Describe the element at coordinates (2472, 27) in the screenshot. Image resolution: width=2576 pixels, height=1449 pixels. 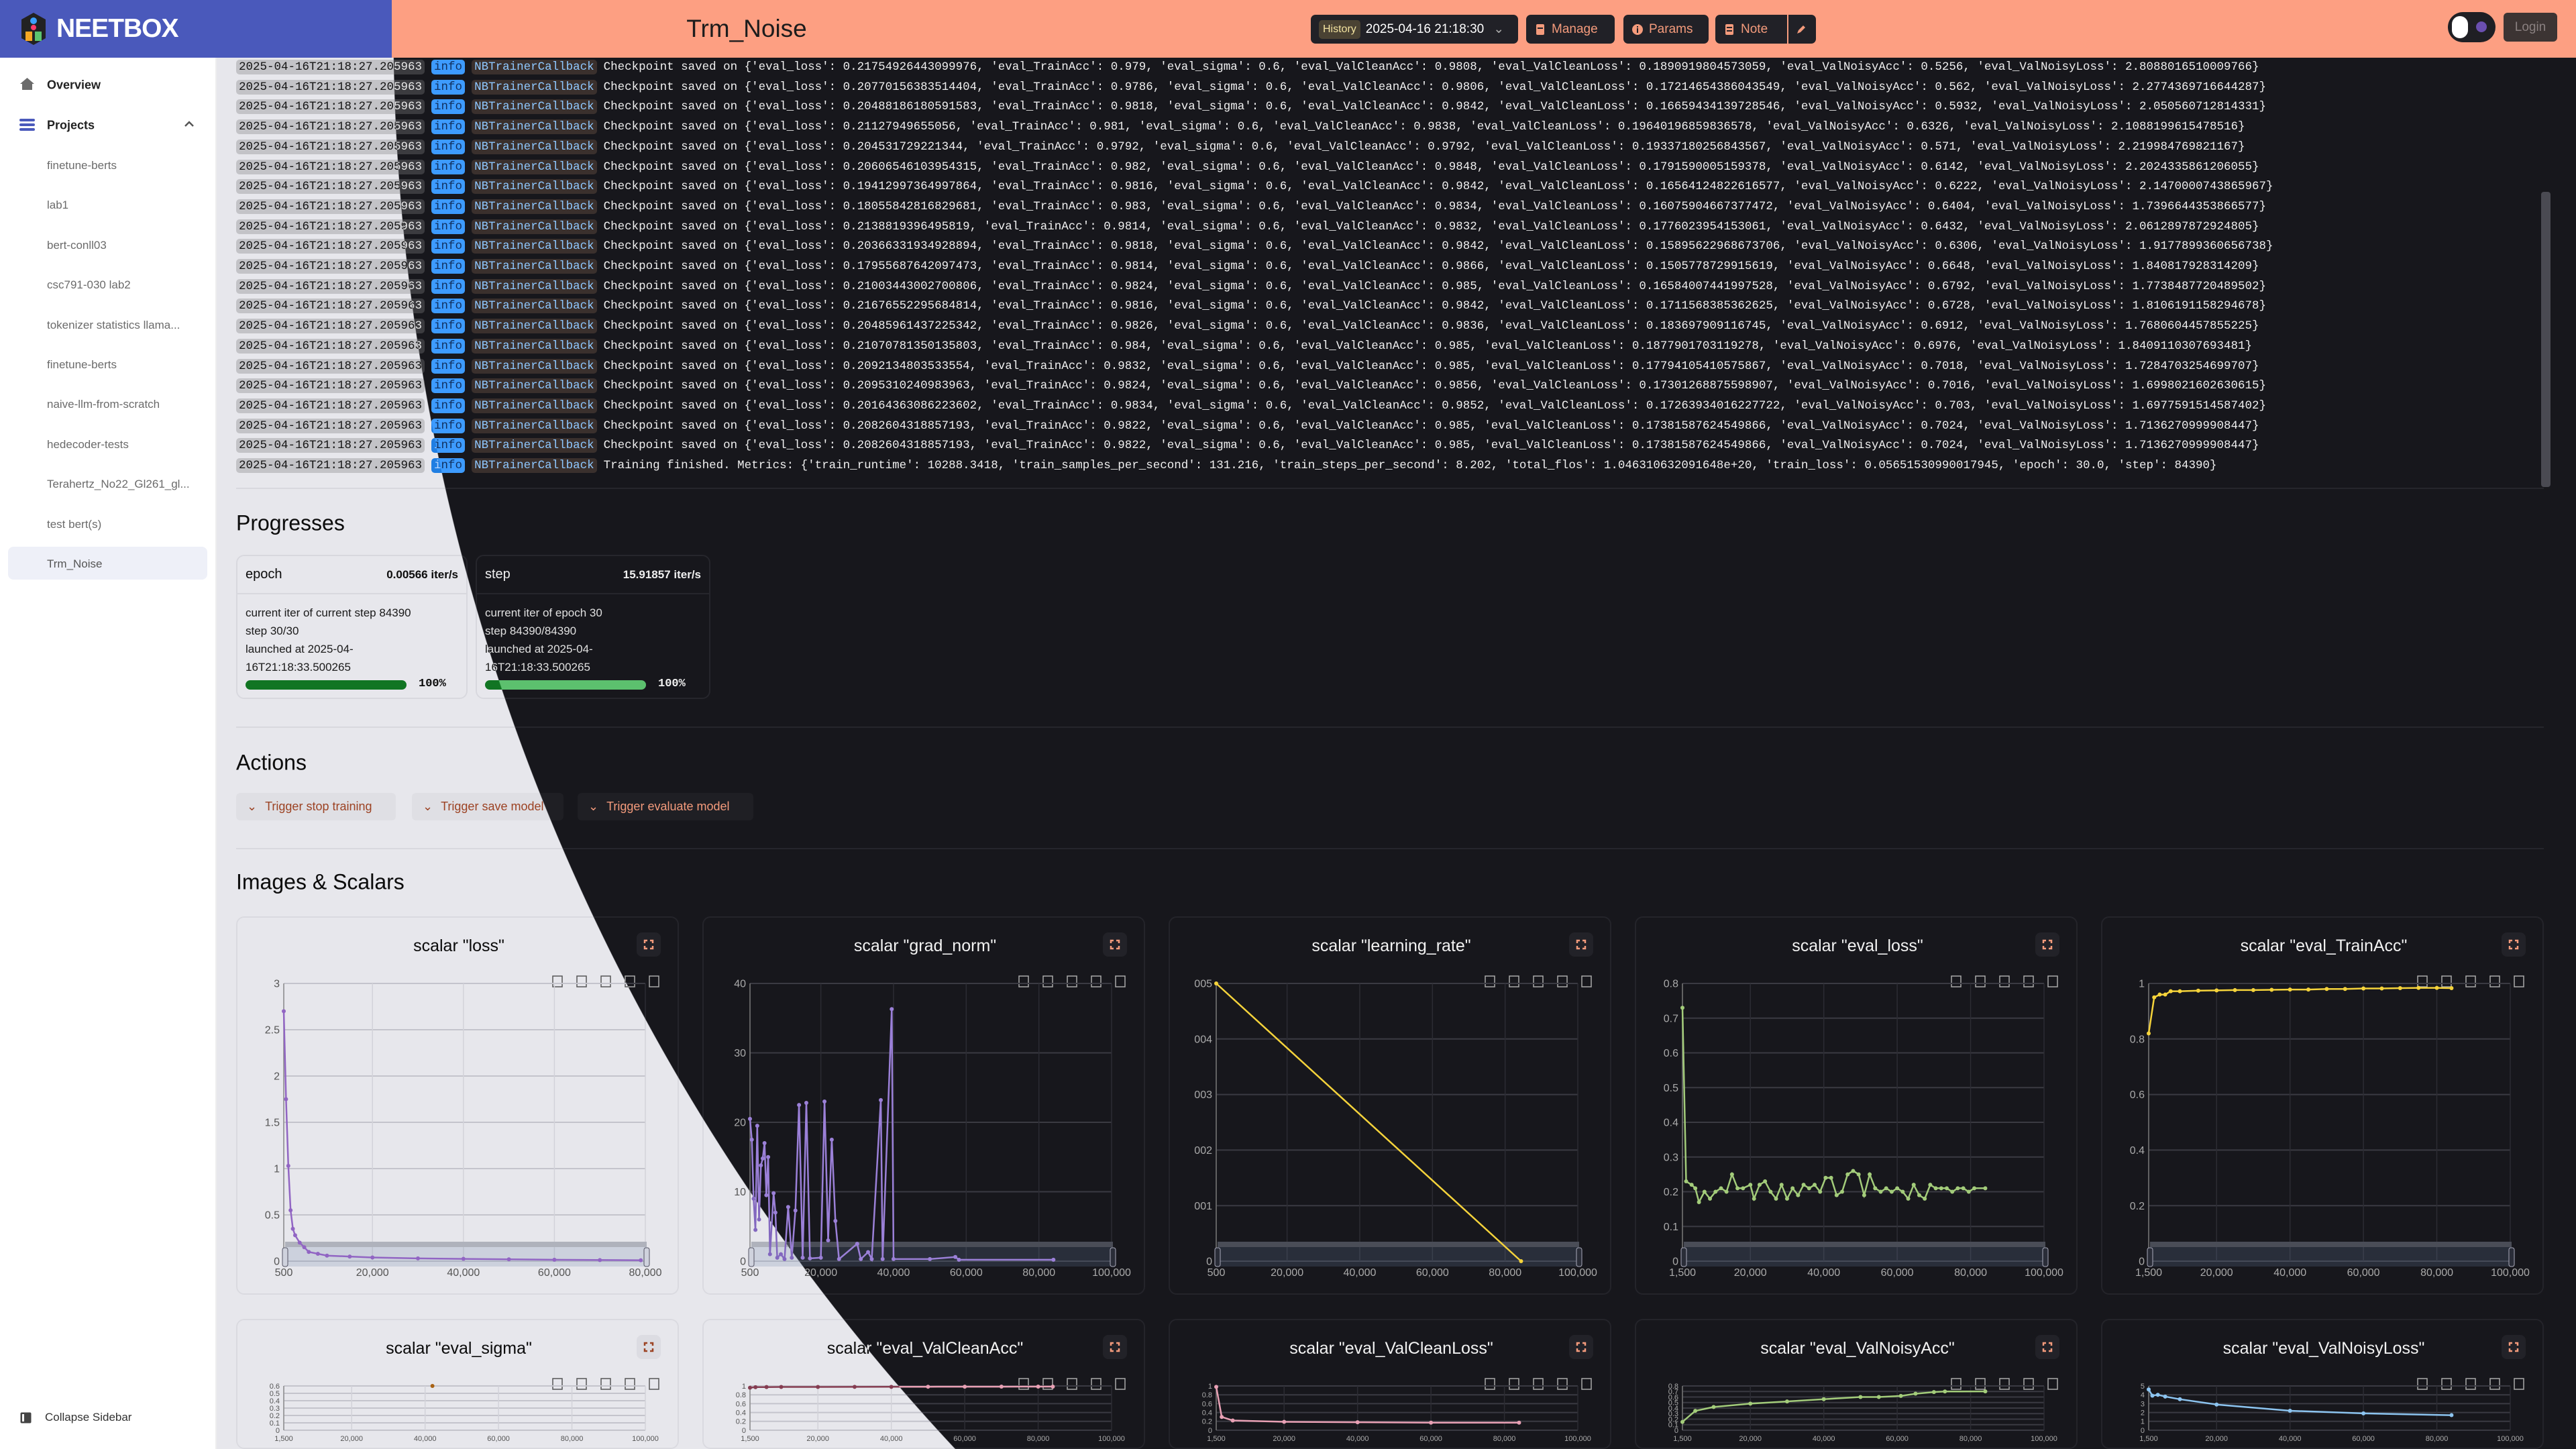
I see `theme-toggle` at that location.